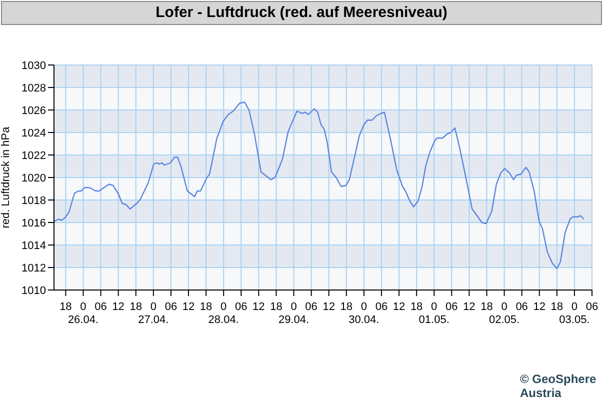  Describe the element at coordinates (34, 156) in the screenshot. I see `y-tick-label: 1022` at that location.